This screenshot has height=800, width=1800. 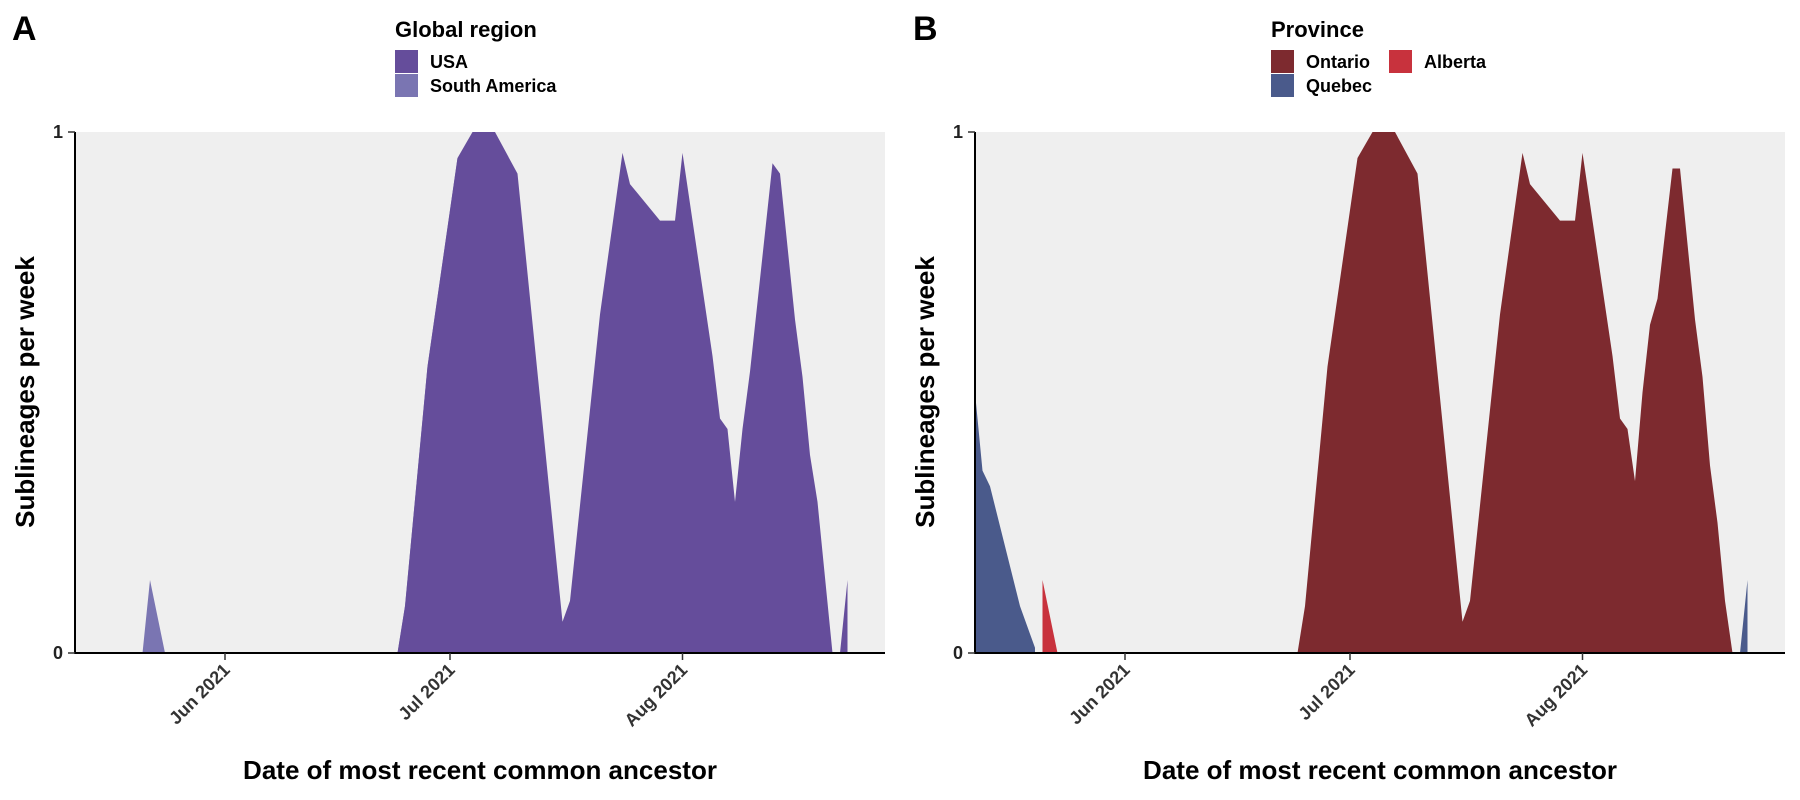 I want to click on x-tick-label-jul-2021-a: Jul 2021, so click(x=426, y=692).